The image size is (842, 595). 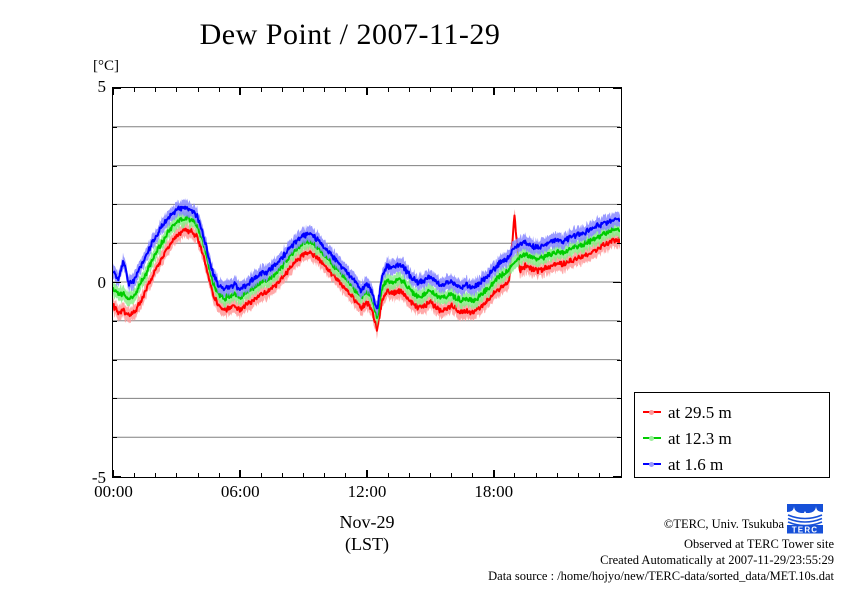 What do you see at coordinates (102, 282) in the screenshot?
I see `y-tick-label-0: 0` at bounding box center [102, 282].